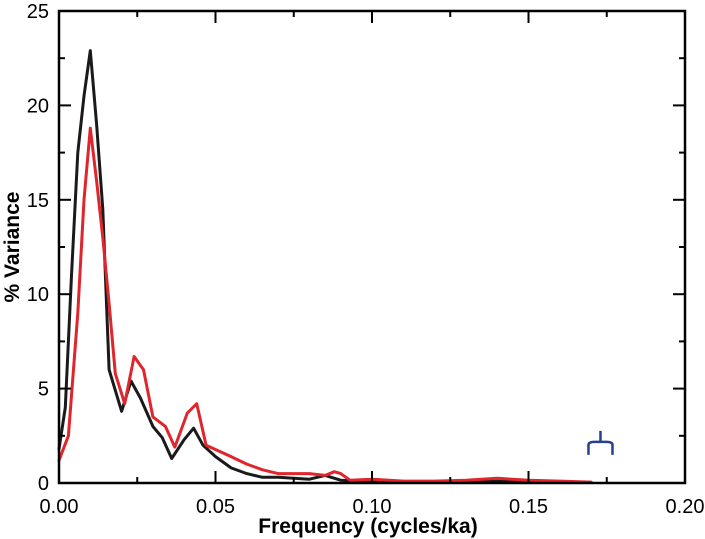 This screenshot has height=539, width=705. What do you see at coordinates (528, 507) in the screenshot?
I see `x-tick-label: 0.15` at bounding box center [528, 507].